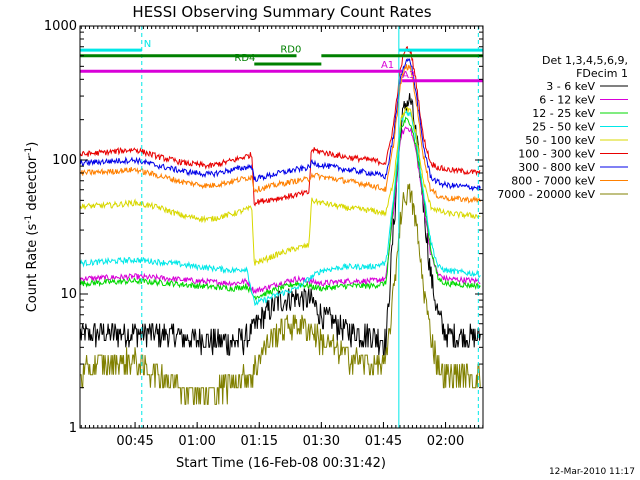 The image size is (640, 480). I want to click on mode-bar-label: A3, so click(408, 75).